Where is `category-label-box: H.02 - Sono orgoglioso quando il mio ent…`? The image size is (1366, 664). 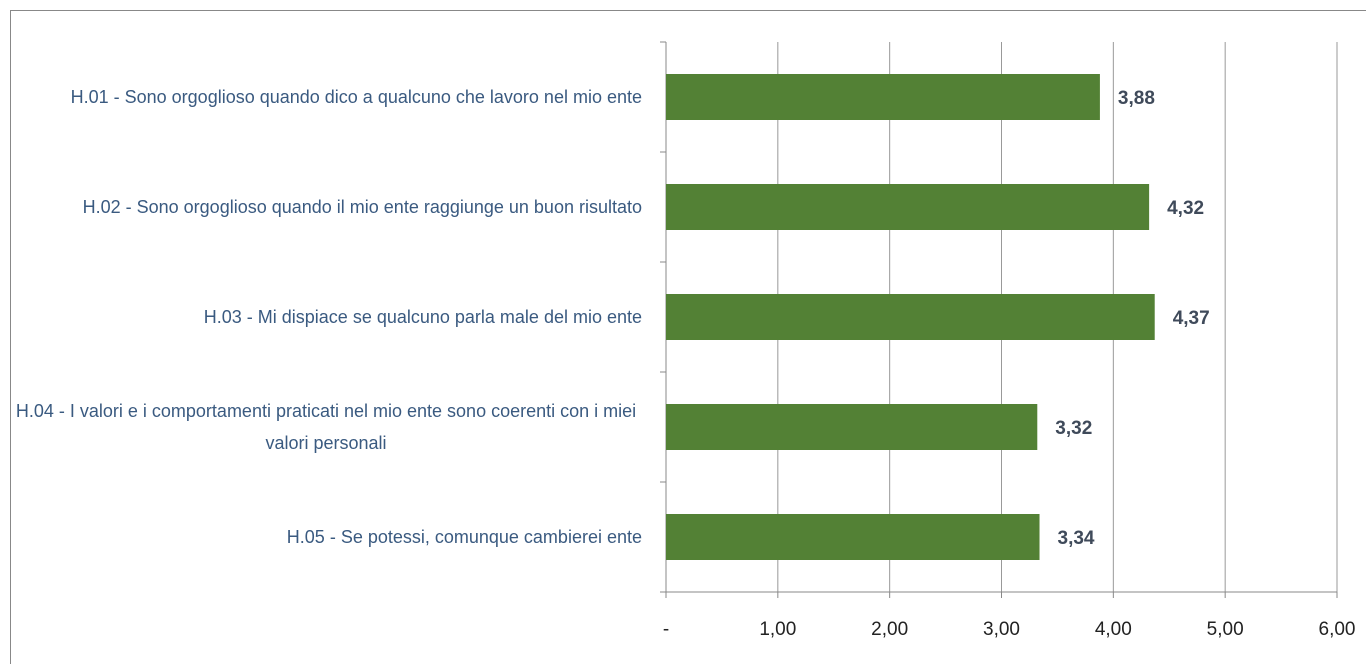 category-label-box: H.02 - Sono orgoglioso quando il mio ent… is located at coordinates (326, 207).